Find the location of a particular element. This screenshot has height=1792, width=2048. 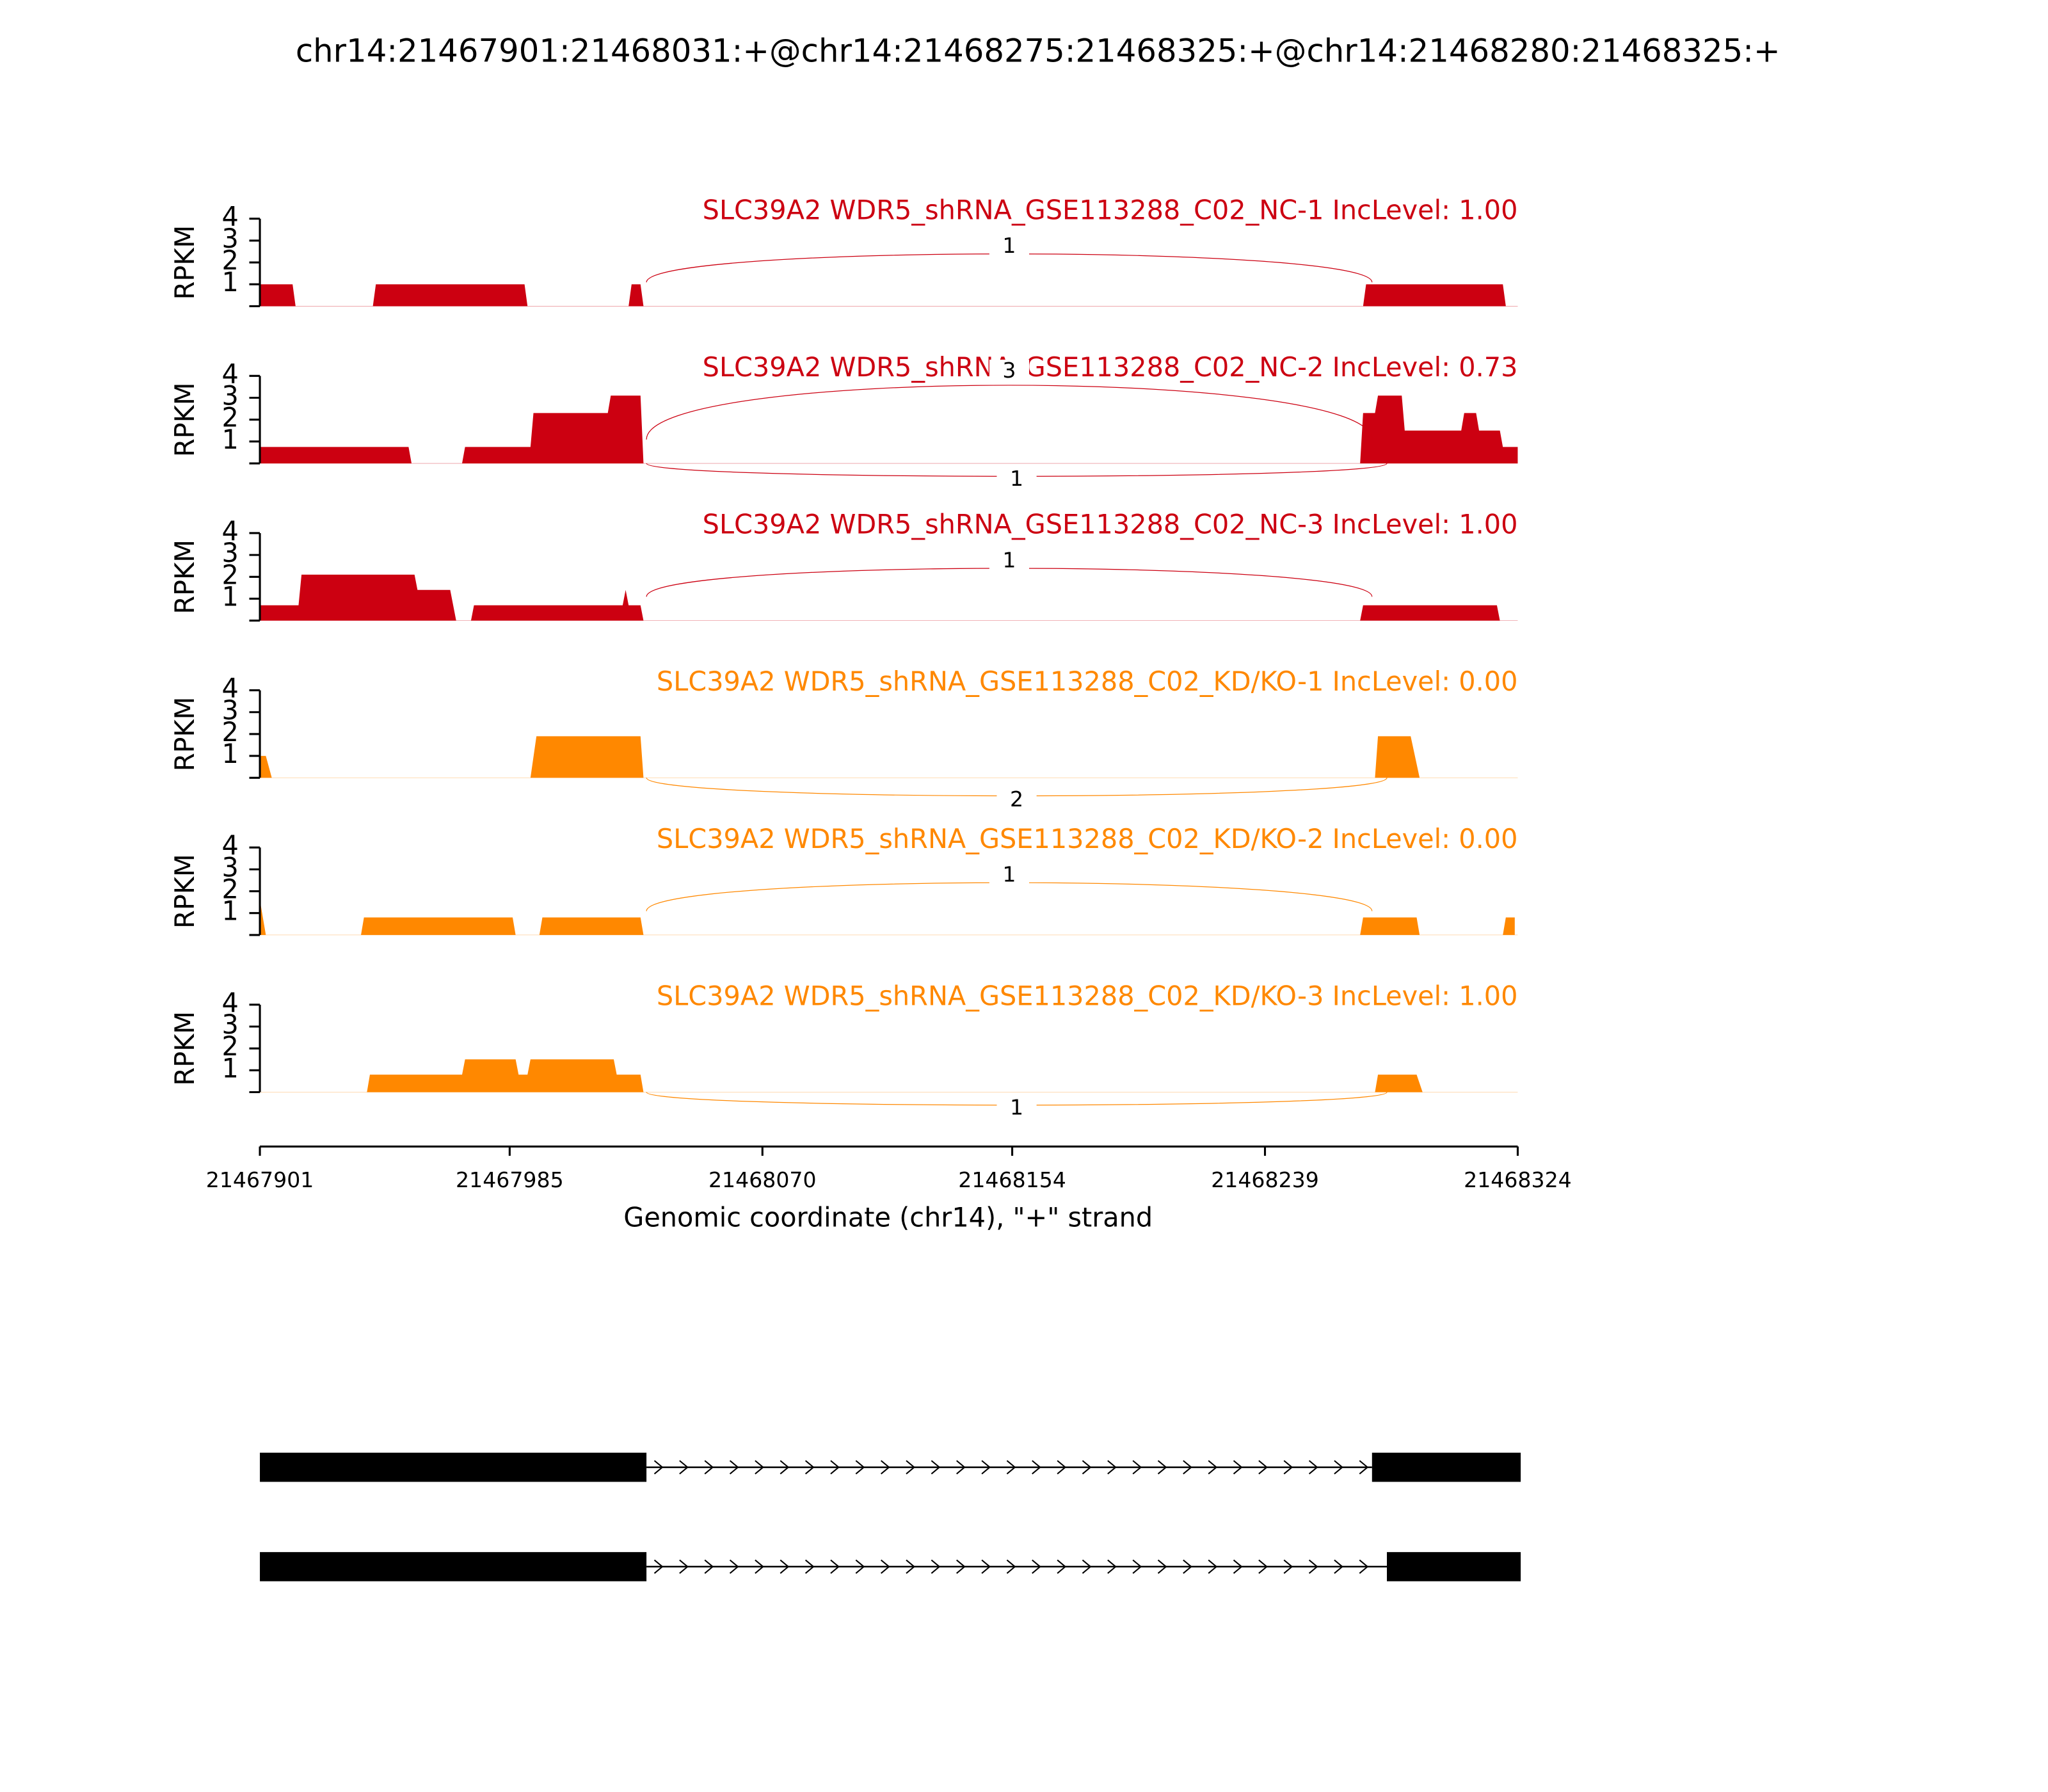

x-tick-label: 21467985 is located at coordinates (510, 1179).